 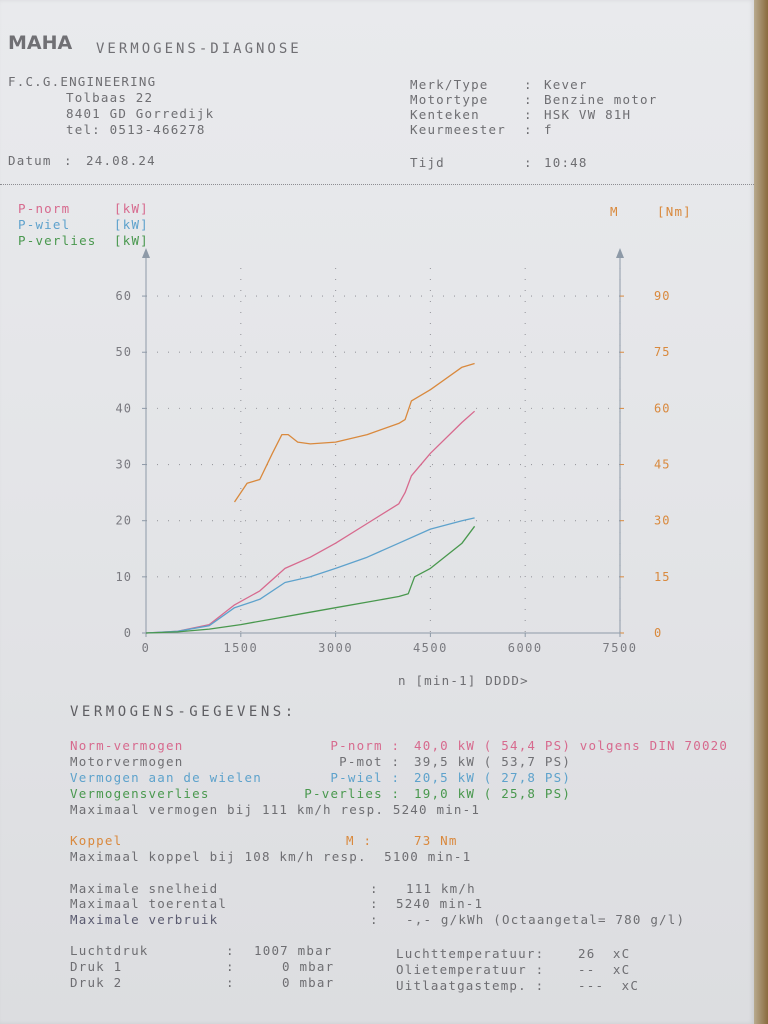 What do you see at coordinates (761, 512) in the screenshot?
I see `paper-edge` at bounding box center [761, 512].